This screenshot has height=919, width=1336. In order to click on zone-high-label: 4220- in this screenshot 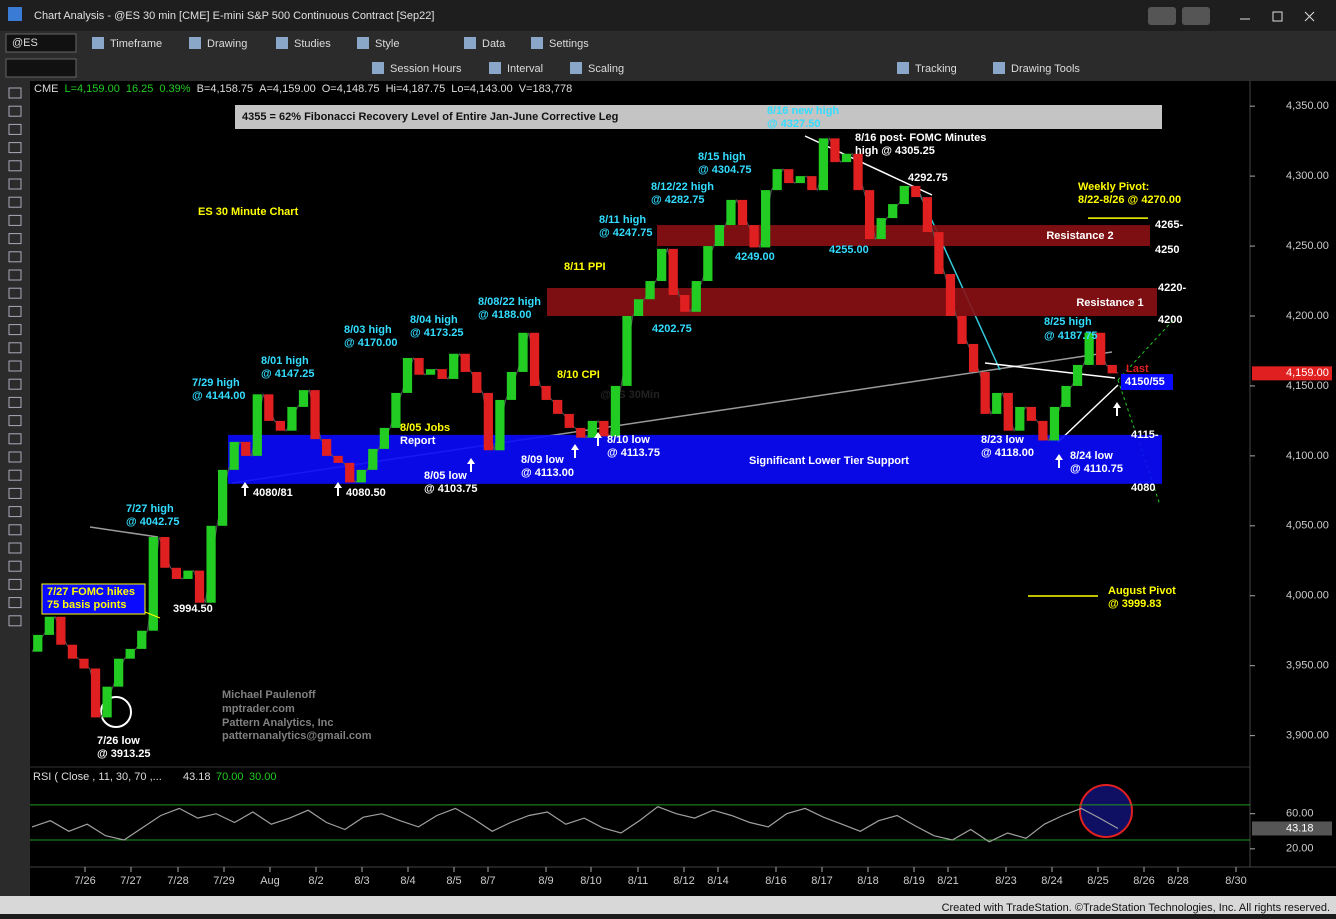, I will do `click(1172, 288)`.